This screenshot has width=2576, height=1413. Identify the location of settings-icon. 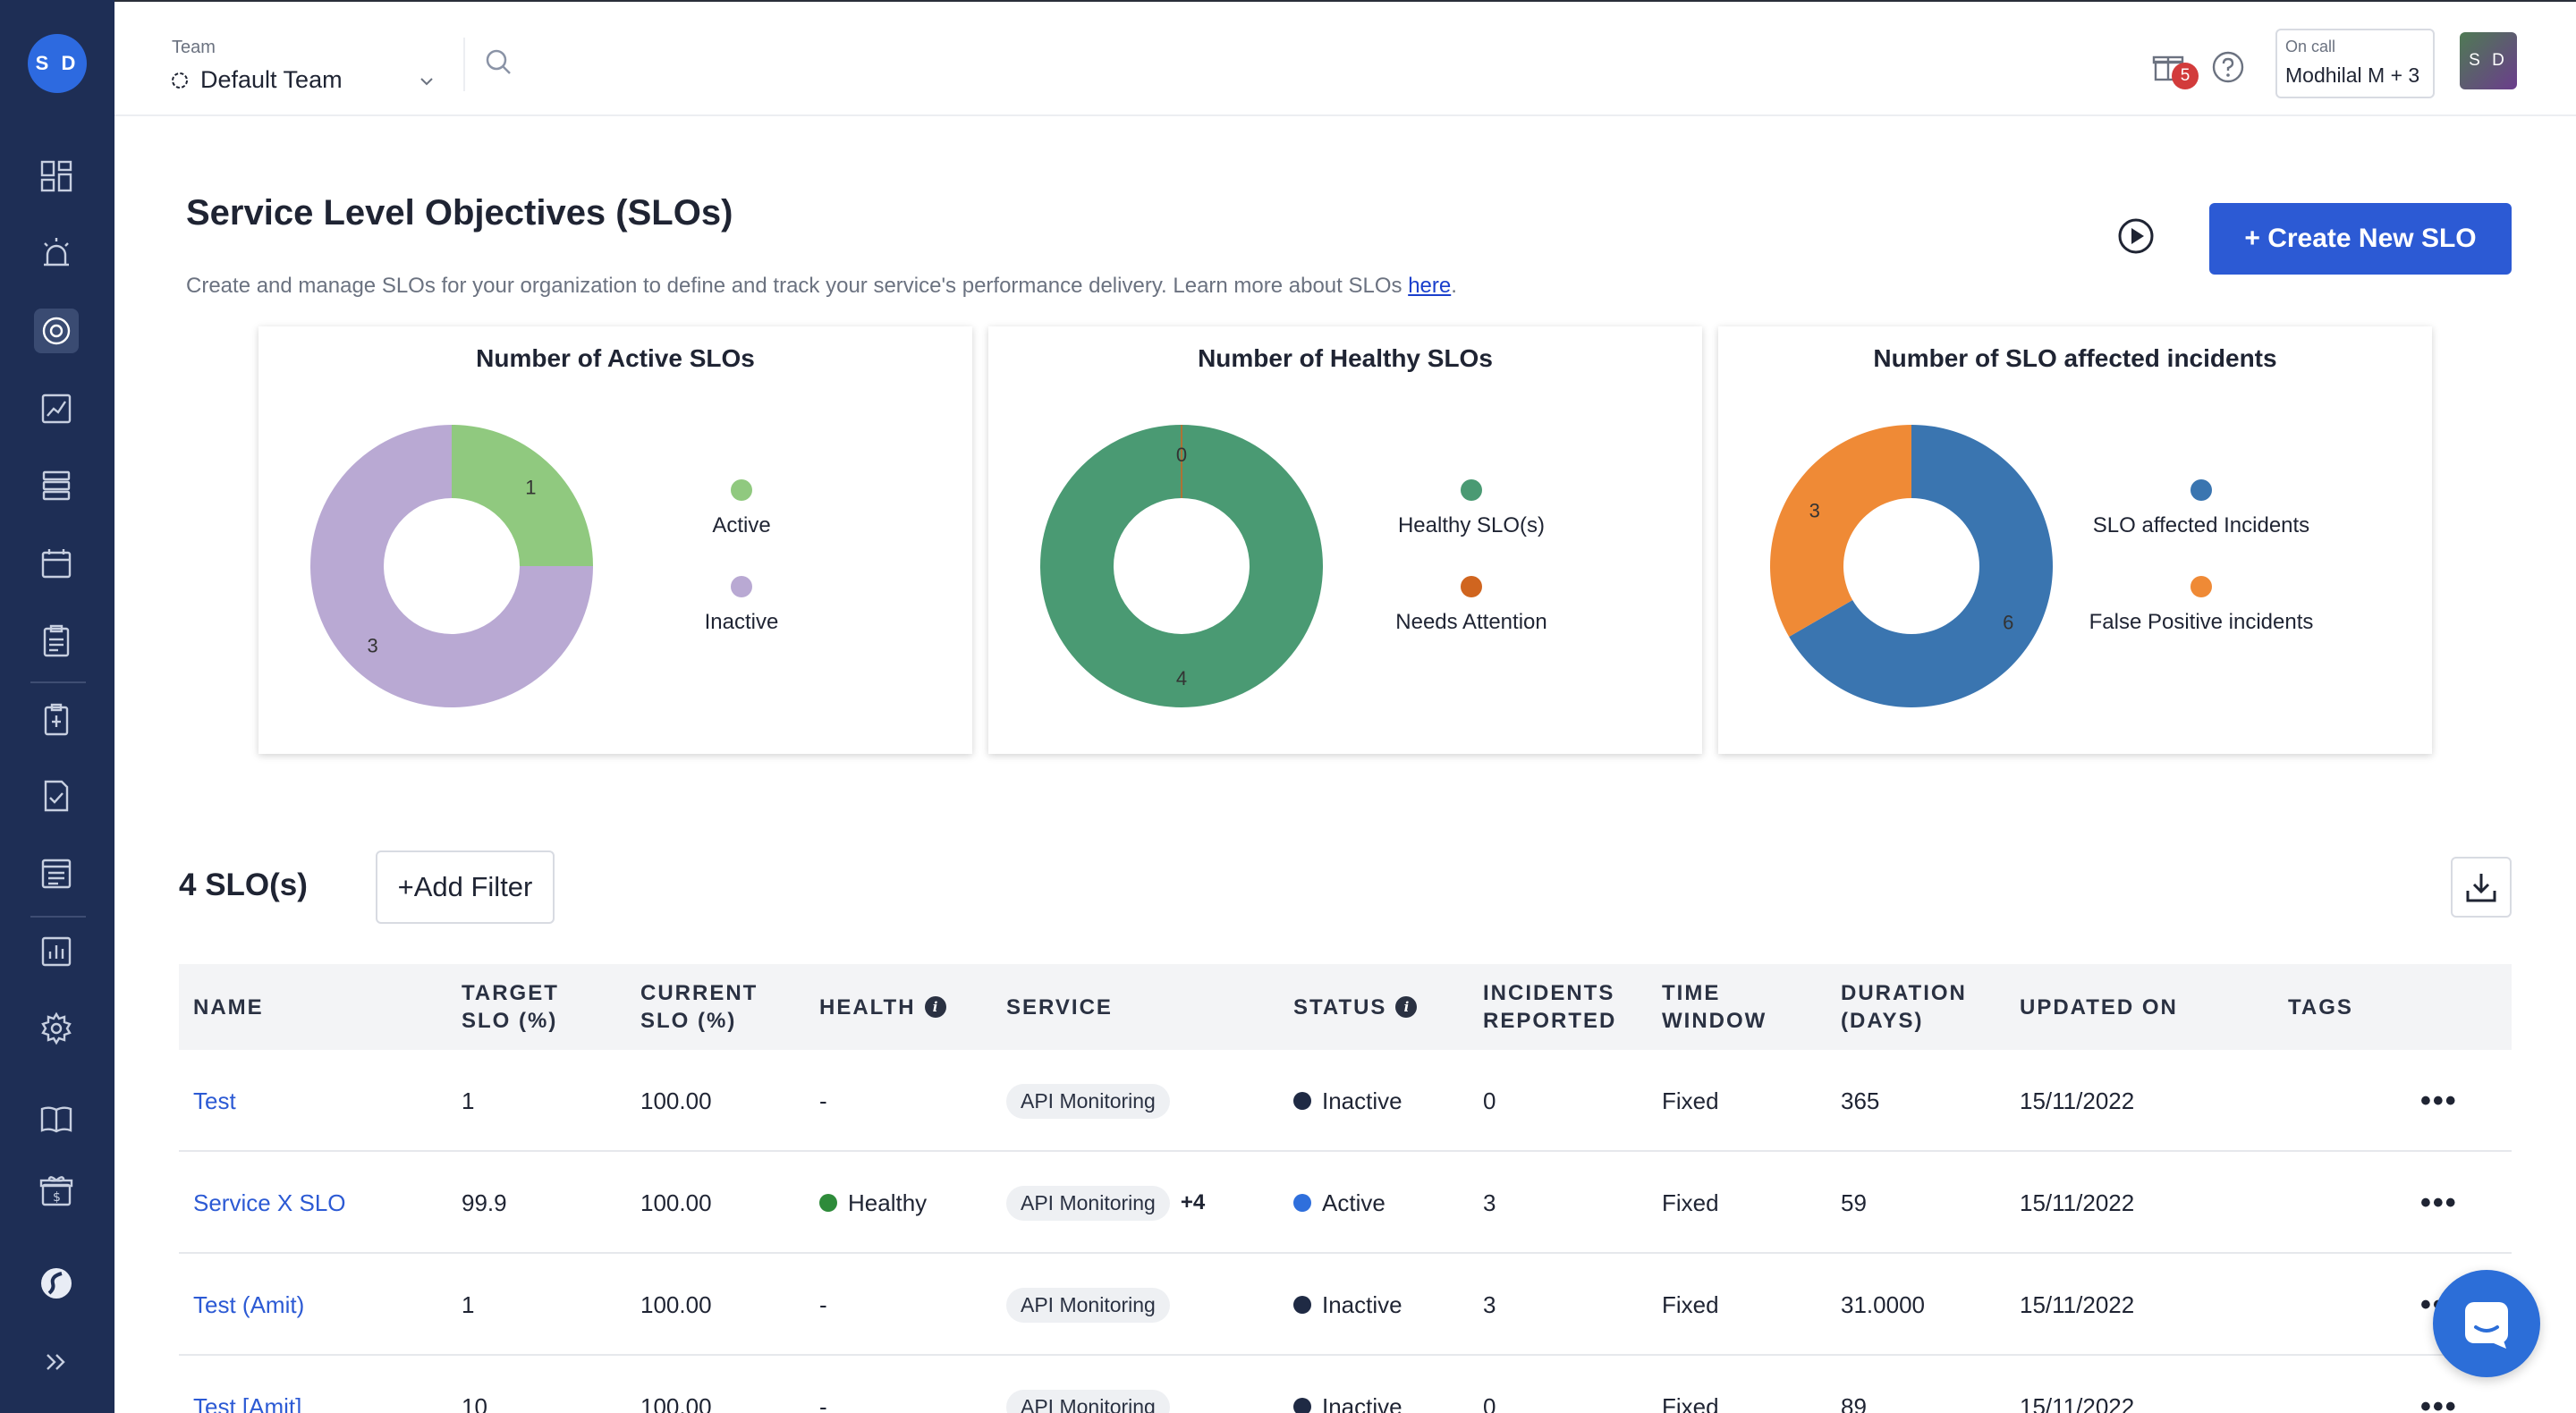
(56, 1028).